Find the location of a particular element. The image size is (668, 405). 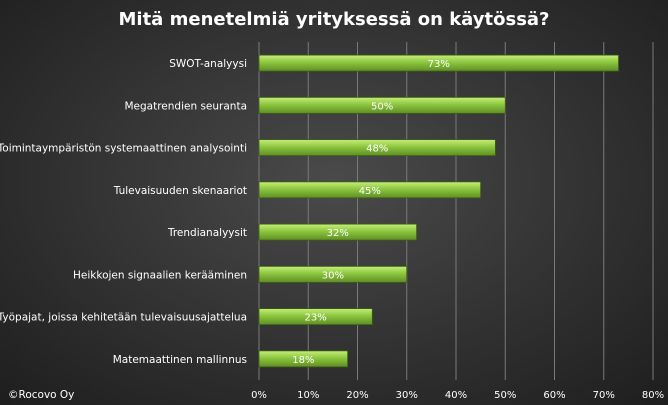

data-label: 48% is located at coordinates (377, 149).